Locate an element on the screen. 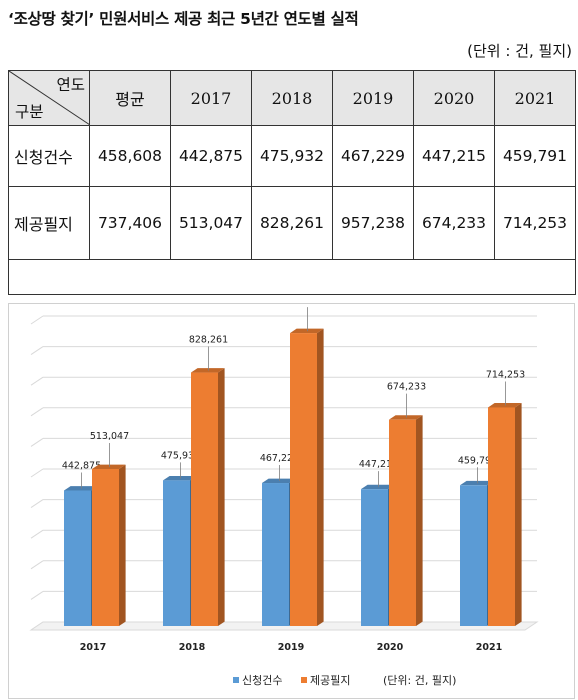 The image size is (578, 700). x-tick-label: 2021 is located at coordinates (489, 647).